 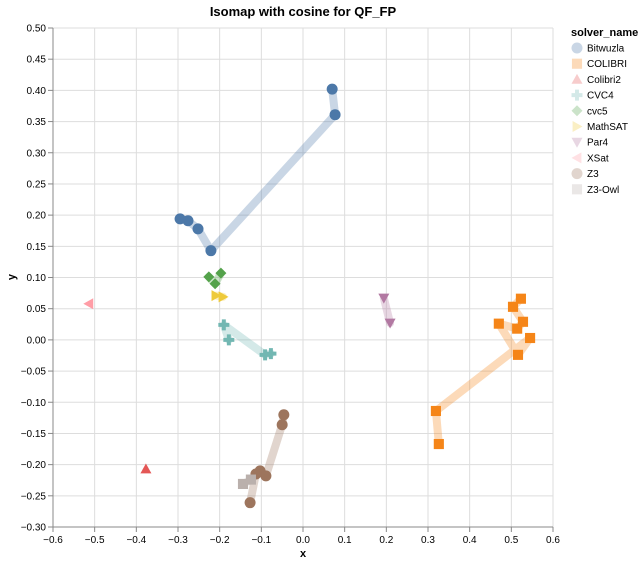 What do you see at coordinates (37, 153) in the screenshot?
I see `y-tick-label: 0.30` at bounding box center [37, 153].